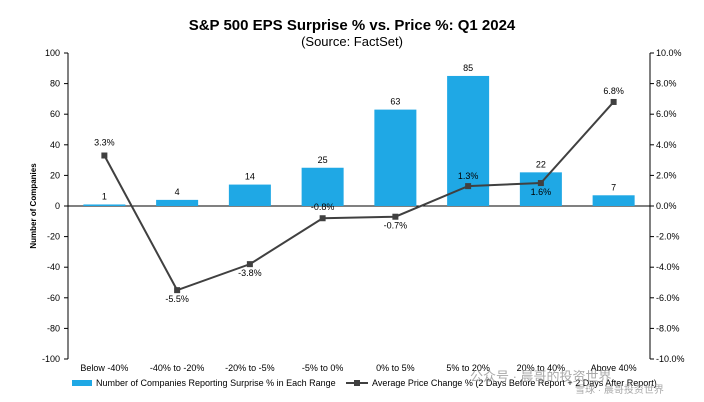 The width and height of the screenshot is (704, 402). I want to click on y2-tick-label: 0.0%, so click(666, 206).